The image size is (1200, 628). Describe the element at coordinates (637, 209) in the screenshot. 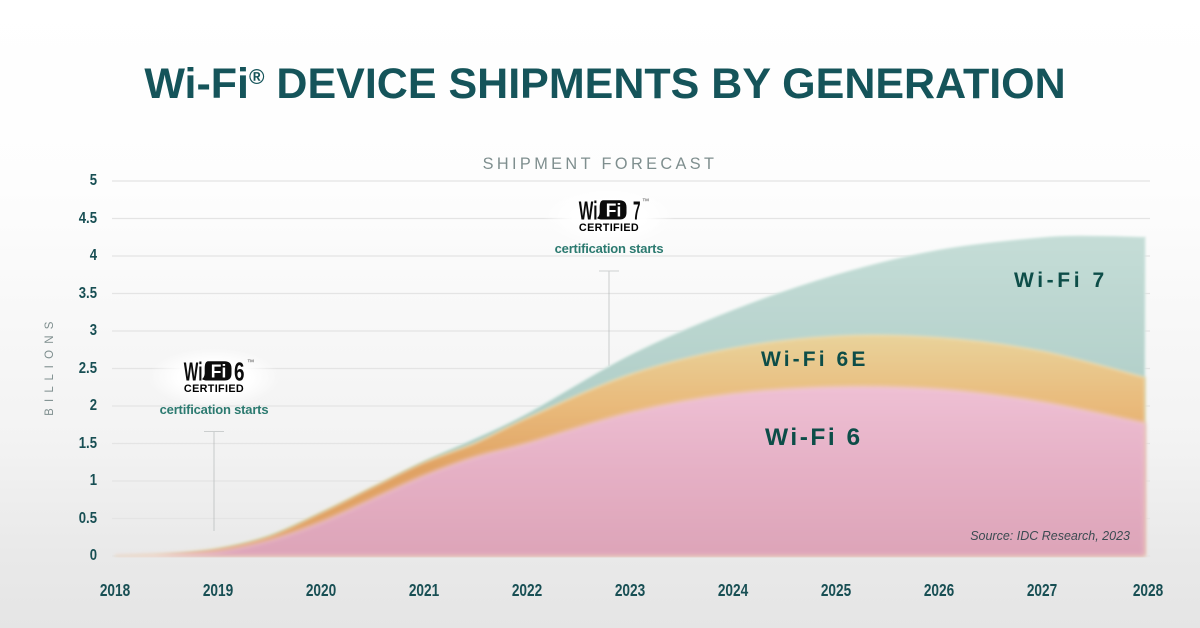

I see `svg-text: 7` at that location.